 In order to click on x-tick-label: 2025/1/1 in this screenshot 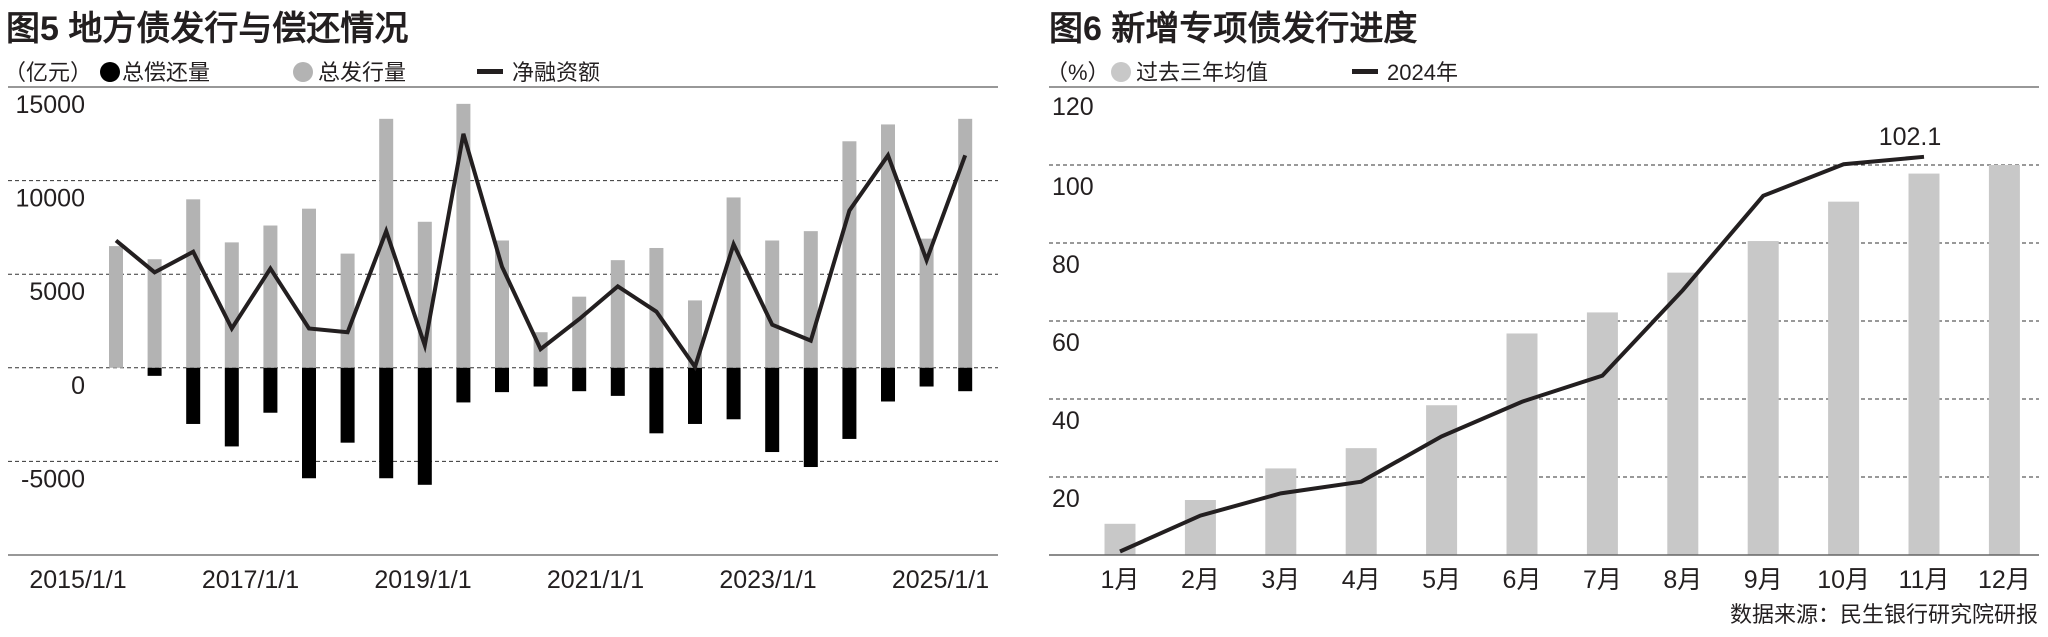, I will do `click(940, 580)`.